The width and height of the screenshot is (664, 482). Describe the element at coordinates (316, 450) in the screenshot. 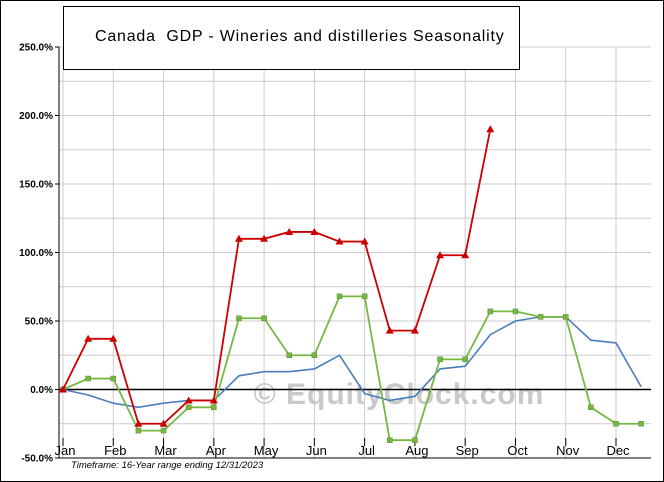

I see `month-label: Jun` at that location.